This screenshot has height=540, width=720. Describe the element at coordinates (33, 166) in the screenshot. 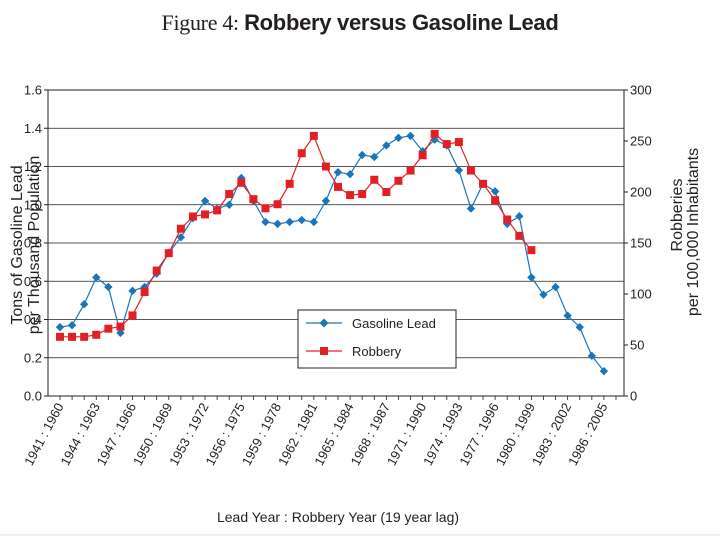

I see `y-left-tick-label: 1.2` at that location.